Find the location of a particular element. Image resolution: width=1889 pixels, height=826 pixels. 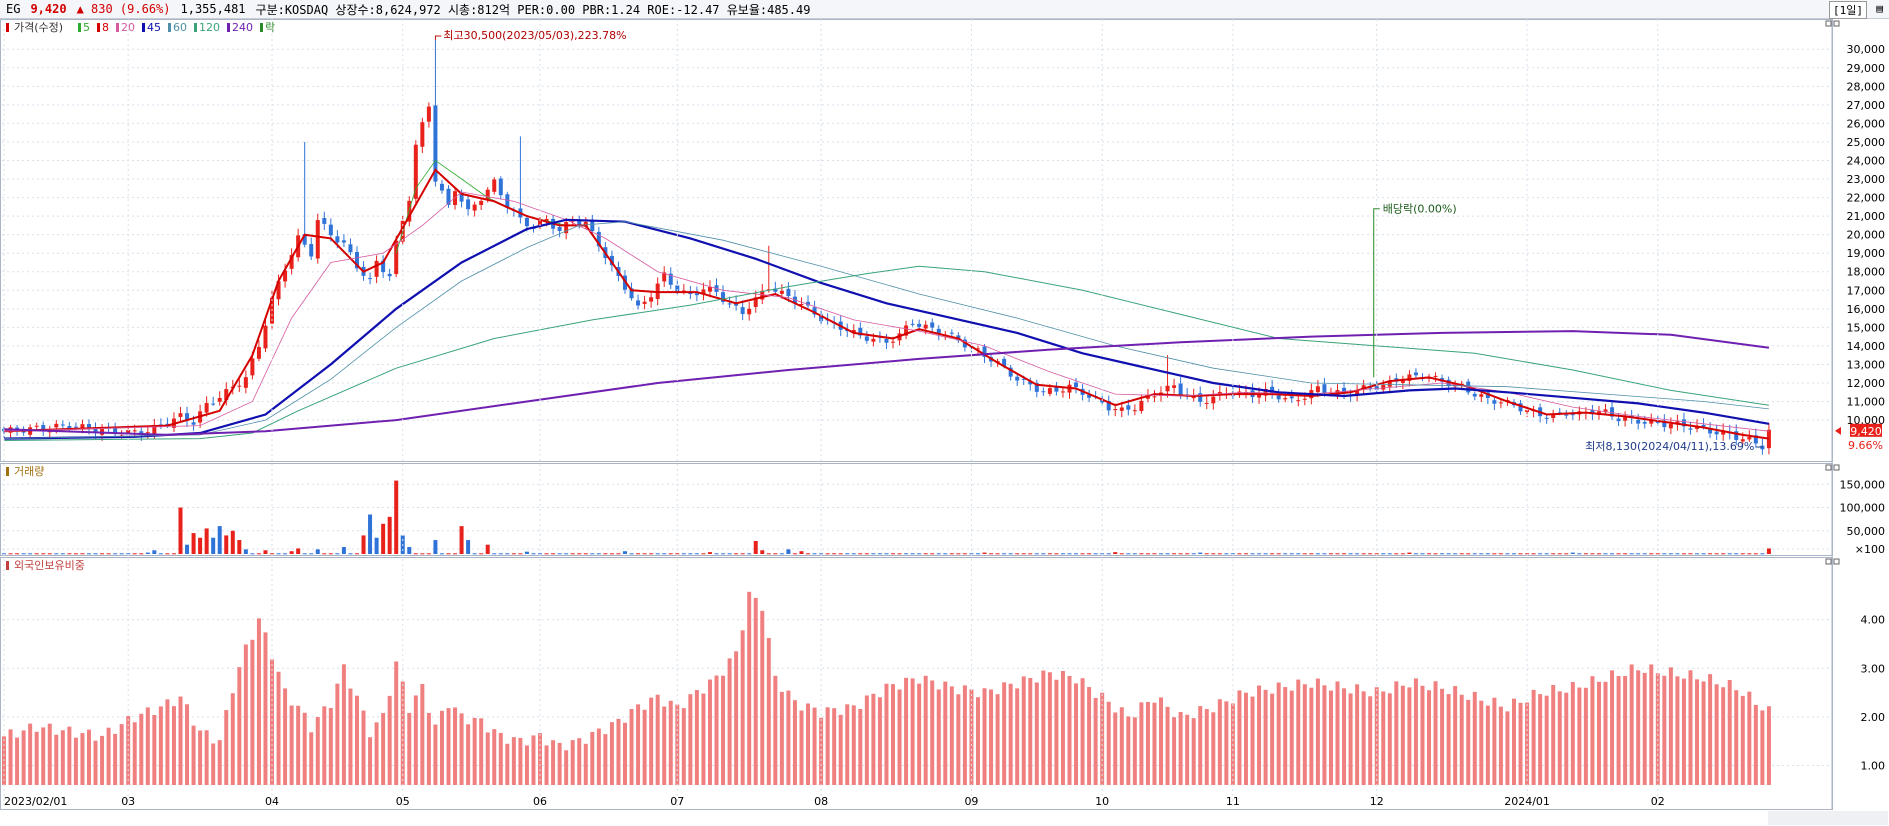

price-tick-label: 17,000 is located at coordinates (1866, 290).